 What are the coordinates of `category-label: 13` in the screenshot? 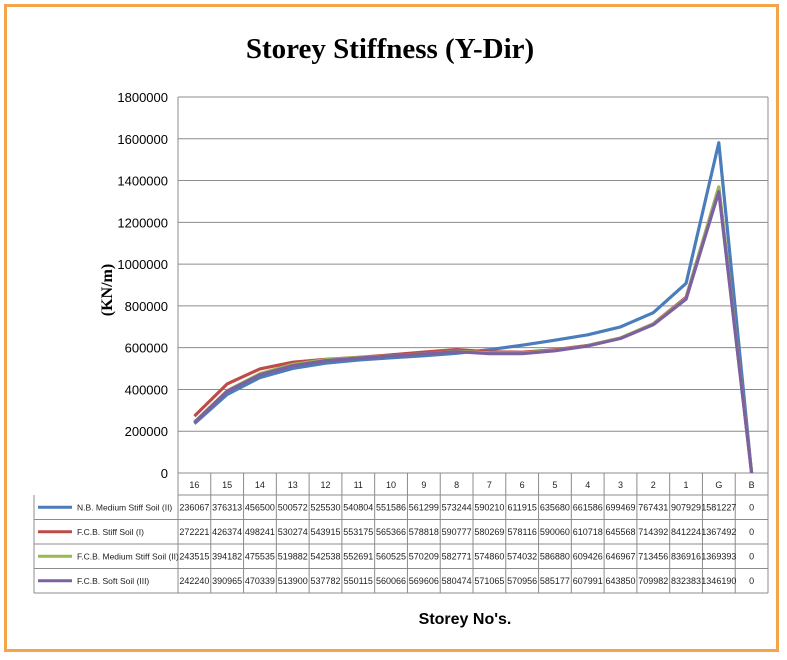 It's located at (293, 485).